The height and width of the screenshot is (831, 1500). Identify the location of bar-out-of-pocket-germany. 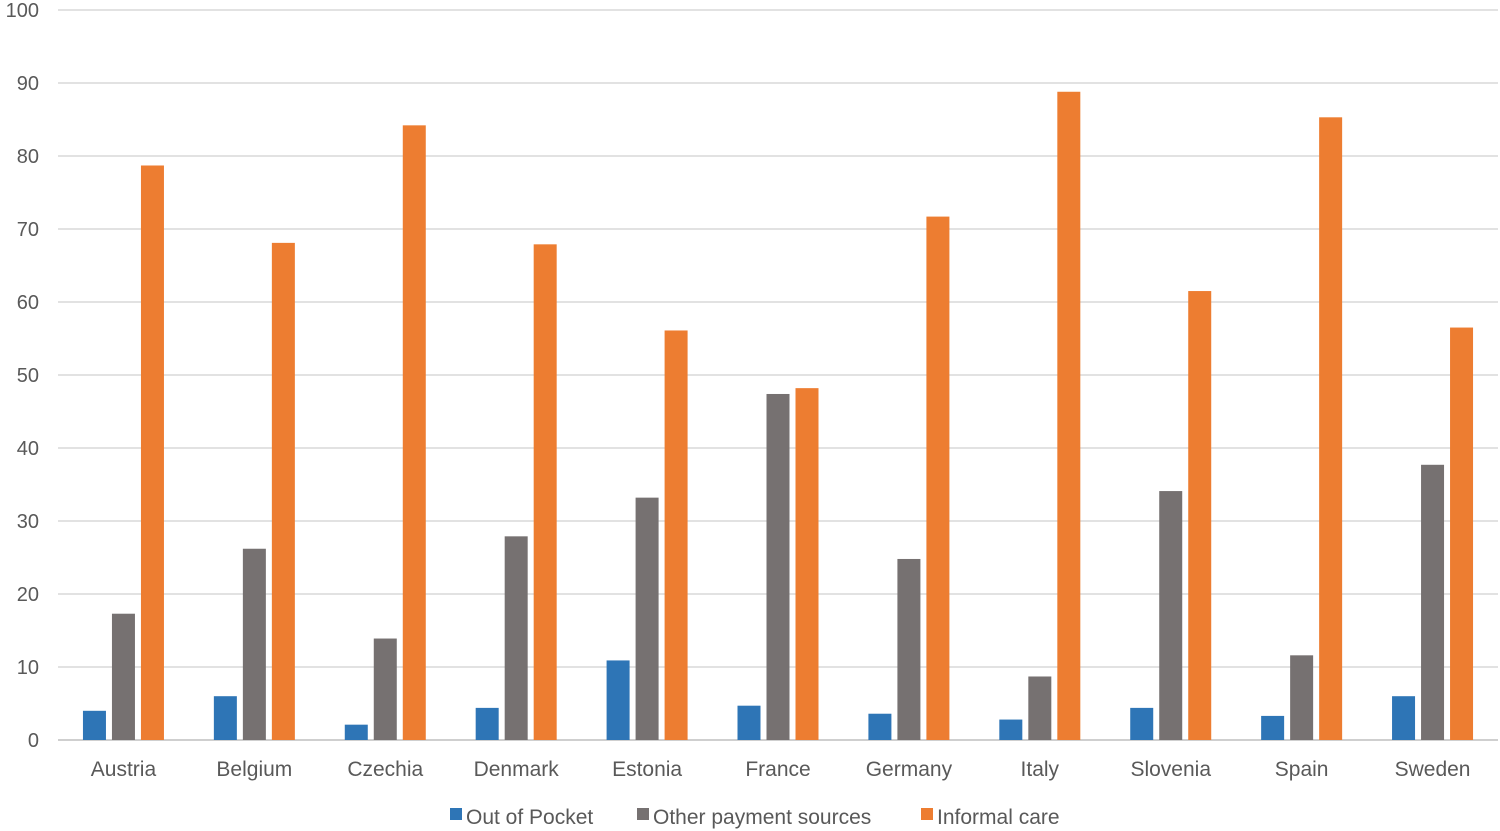
(880, 726).